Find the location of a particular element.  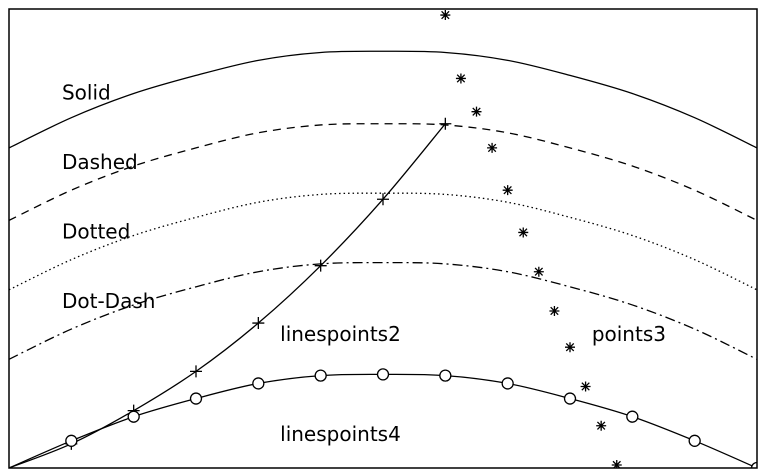

label-linespoints2: linespoints2 is located at coordinates (340, 334).